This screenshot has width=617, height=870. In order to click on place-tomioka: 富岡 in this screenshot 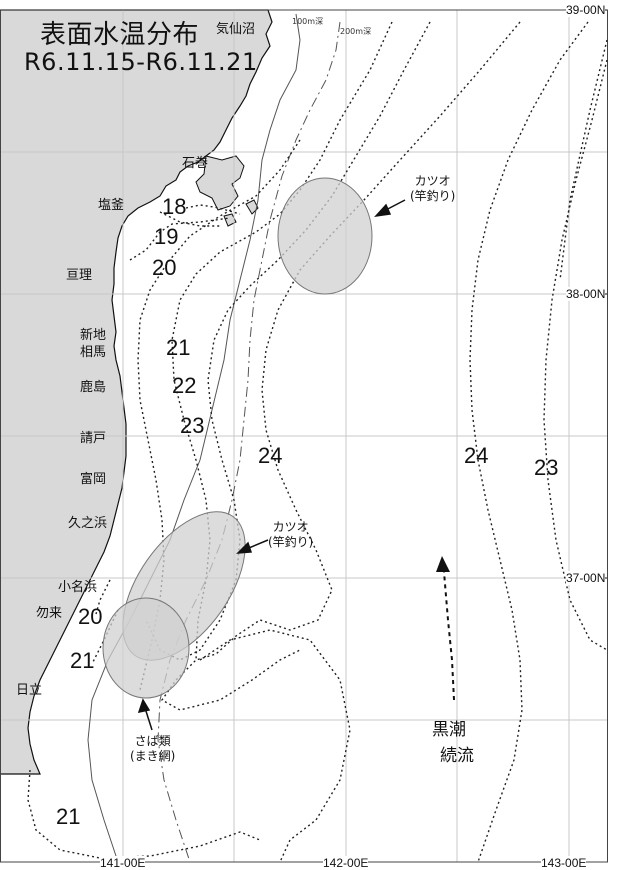, I will do `click(93, 479)`.